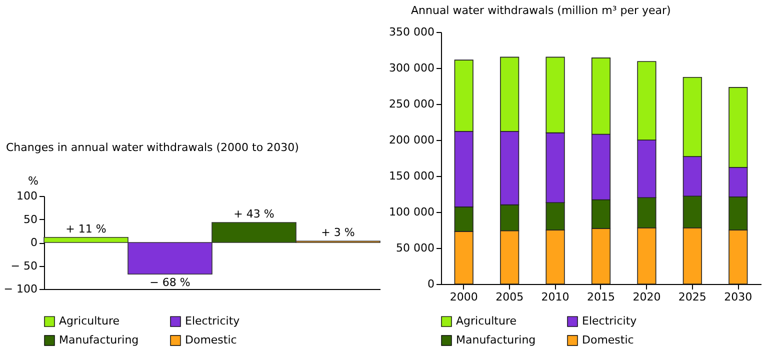 The image size is (768, 349). Describe the element at coordinates (411, 68) in the screenshot. I see `y-tick-label: 300 000` at that location.